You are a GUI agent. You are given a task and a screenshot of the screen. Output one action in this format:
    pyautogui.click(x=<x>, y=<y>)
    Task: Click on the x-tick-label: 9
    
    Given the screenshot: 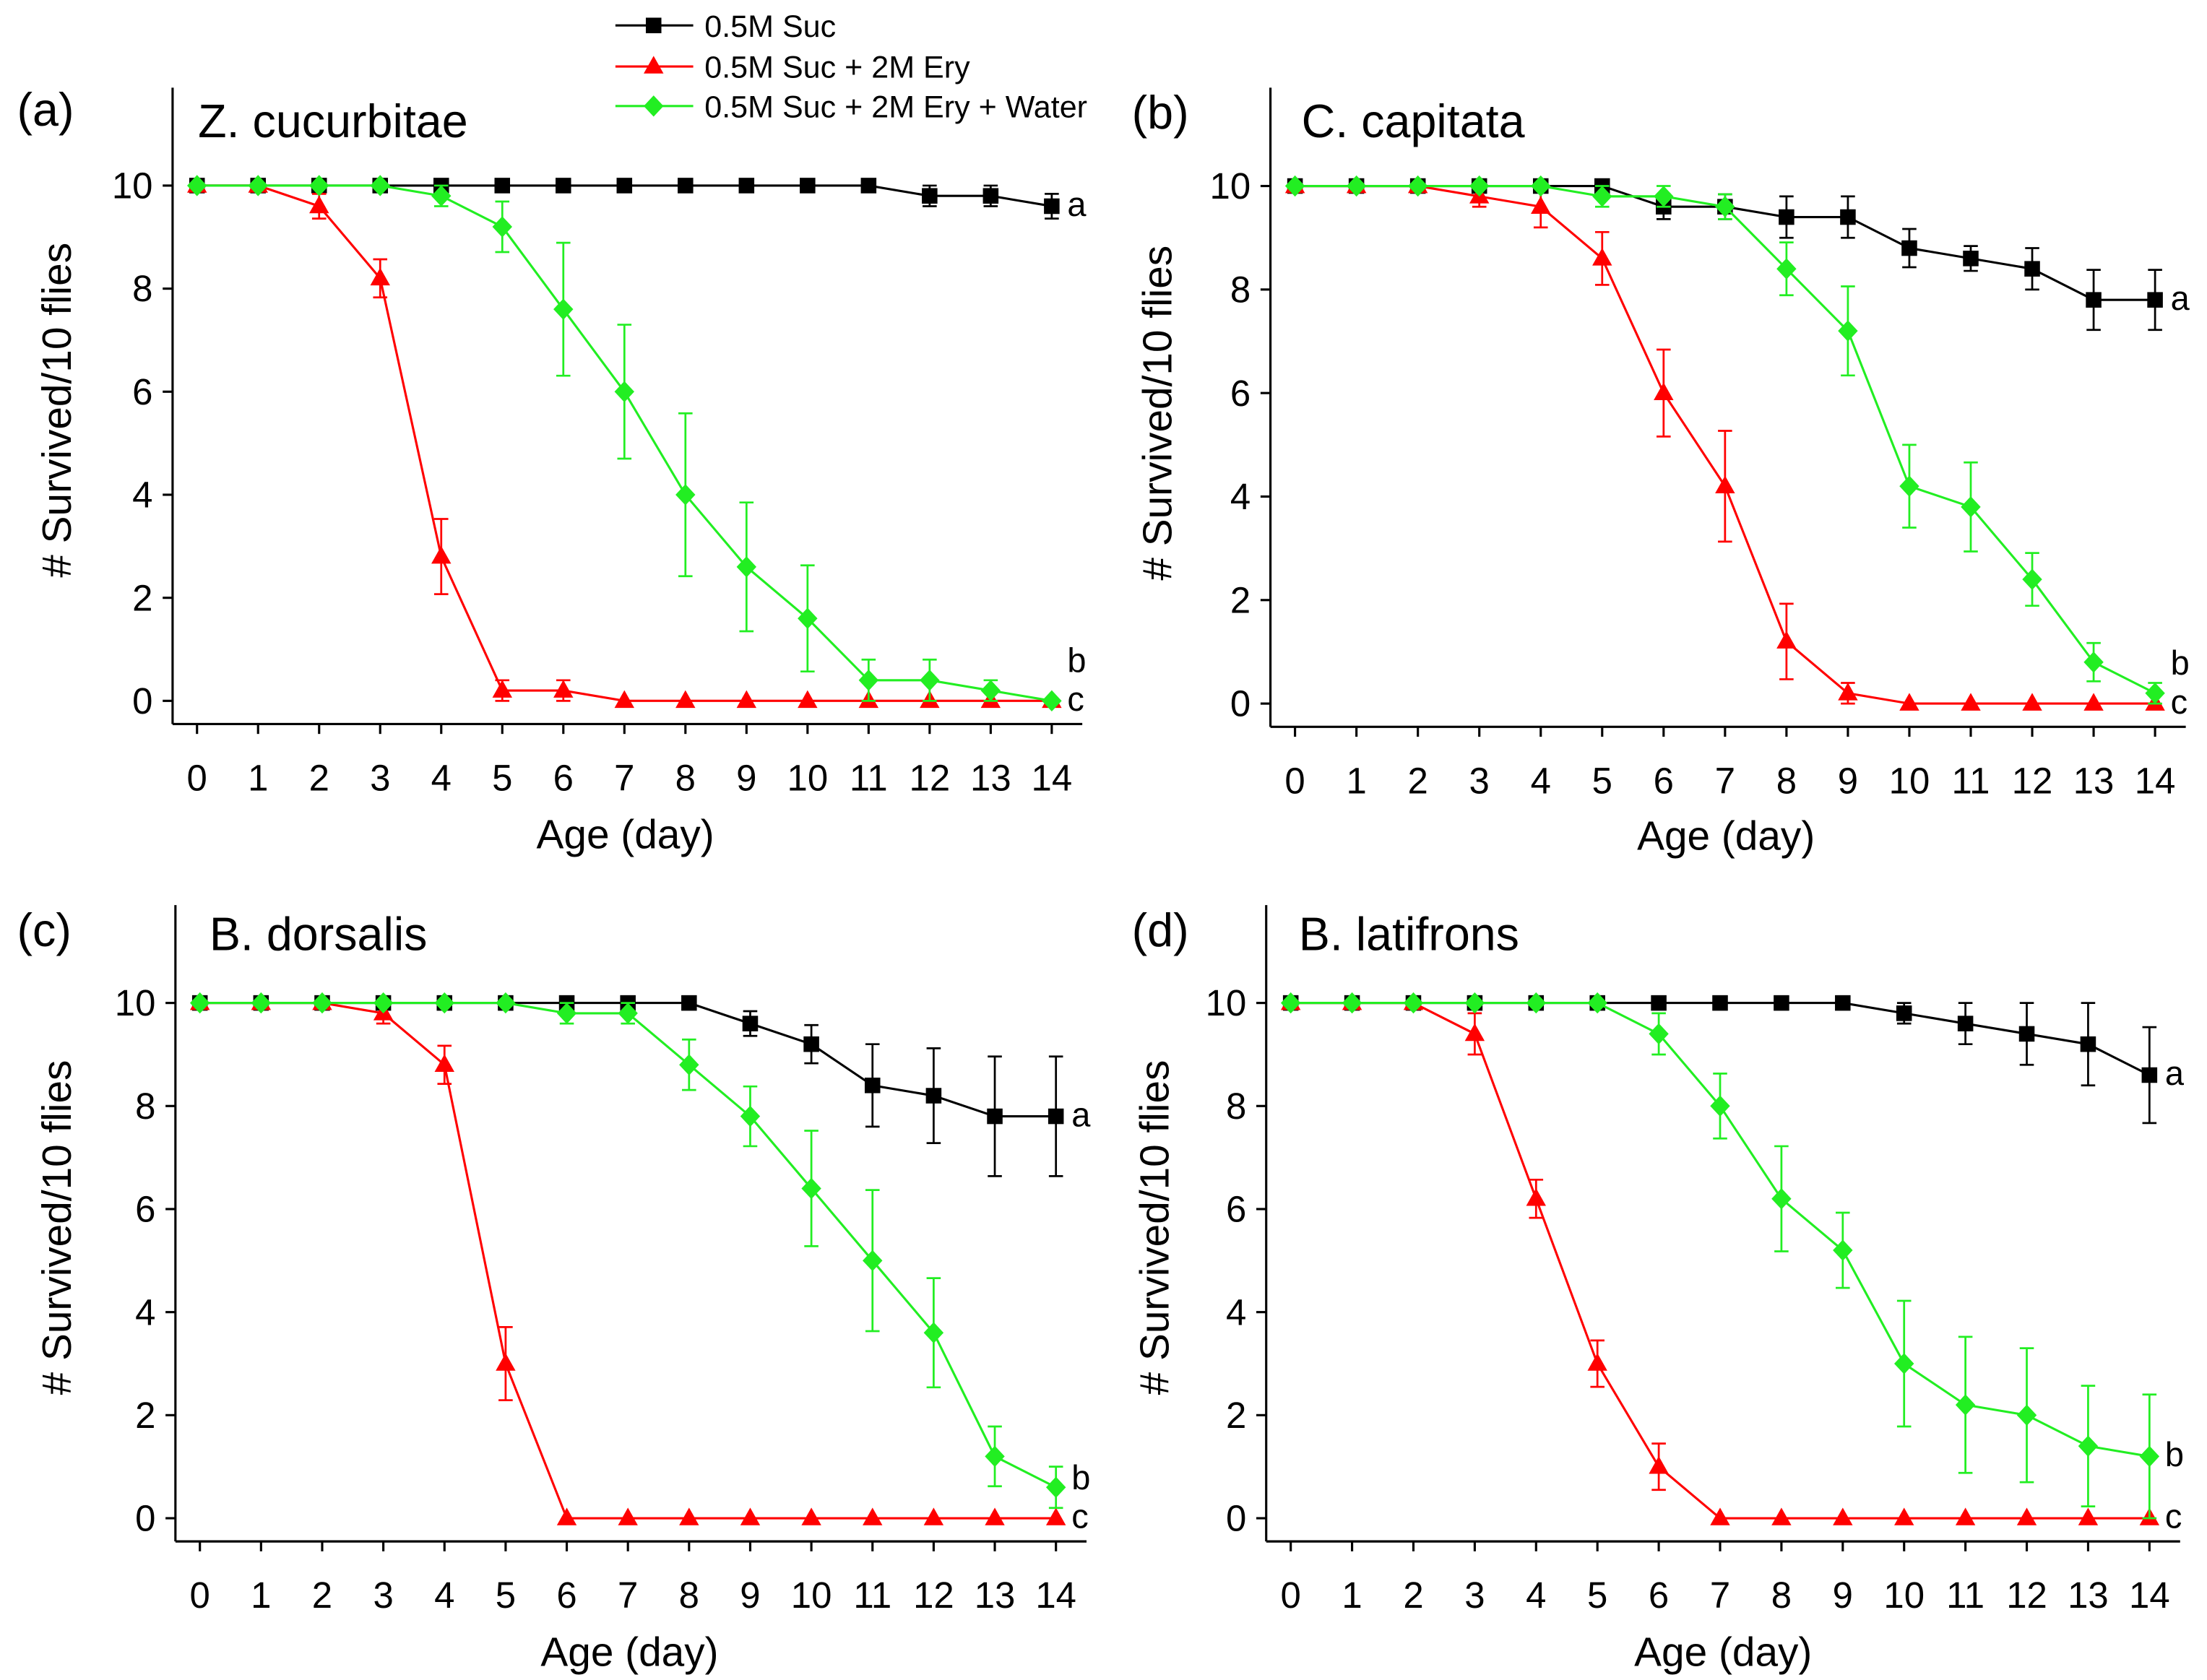 What is the action you would take?
    pyautogui.click(x=746, y=777)
    